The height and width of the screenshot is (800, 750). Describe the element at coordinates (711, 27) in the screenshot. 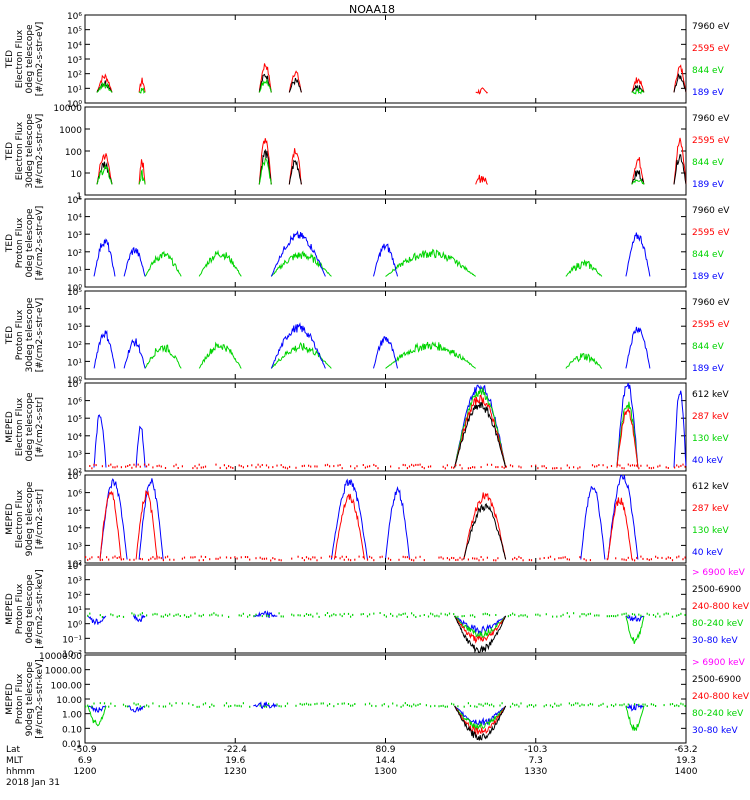

I see `legend-entry: 7960 eV` at that location.